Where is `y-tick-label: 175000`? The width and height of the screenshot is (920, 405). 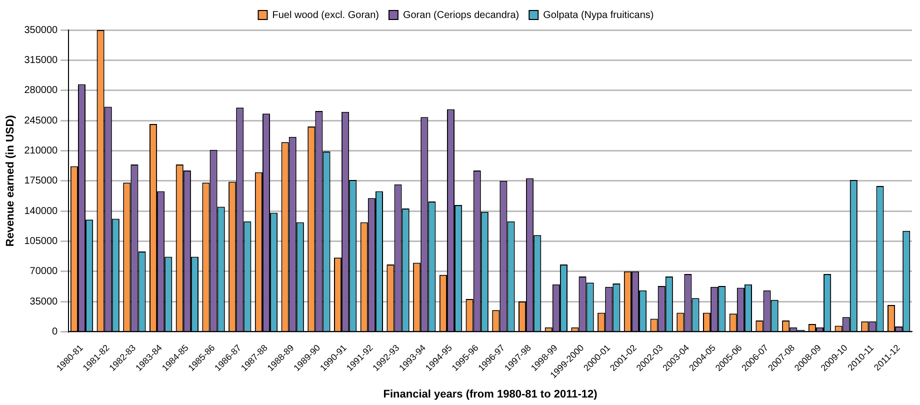
y-tick-label: 175000 is located at coordinates (41, 181).